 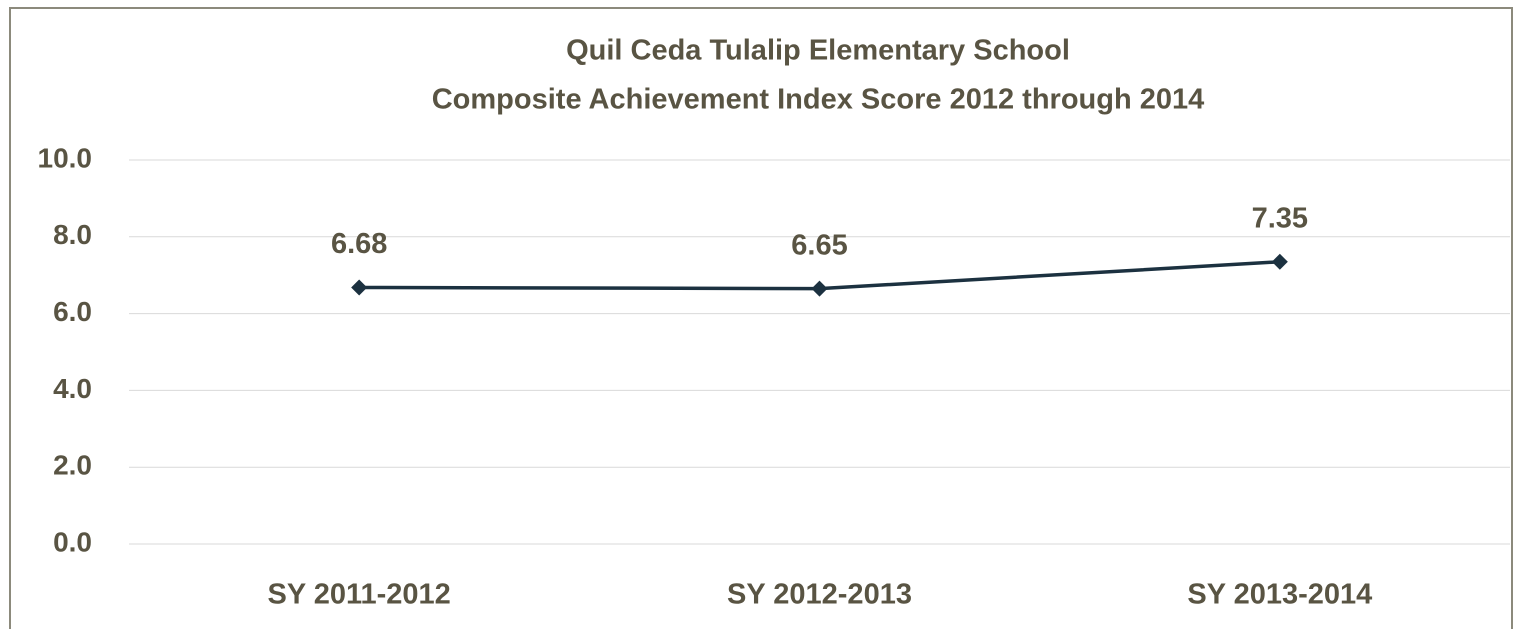 What do you see at coordinates (359, 595) in the screenshot?
I see `x-tick-label: SY 2011-2012` at bounding box center [359, 595].